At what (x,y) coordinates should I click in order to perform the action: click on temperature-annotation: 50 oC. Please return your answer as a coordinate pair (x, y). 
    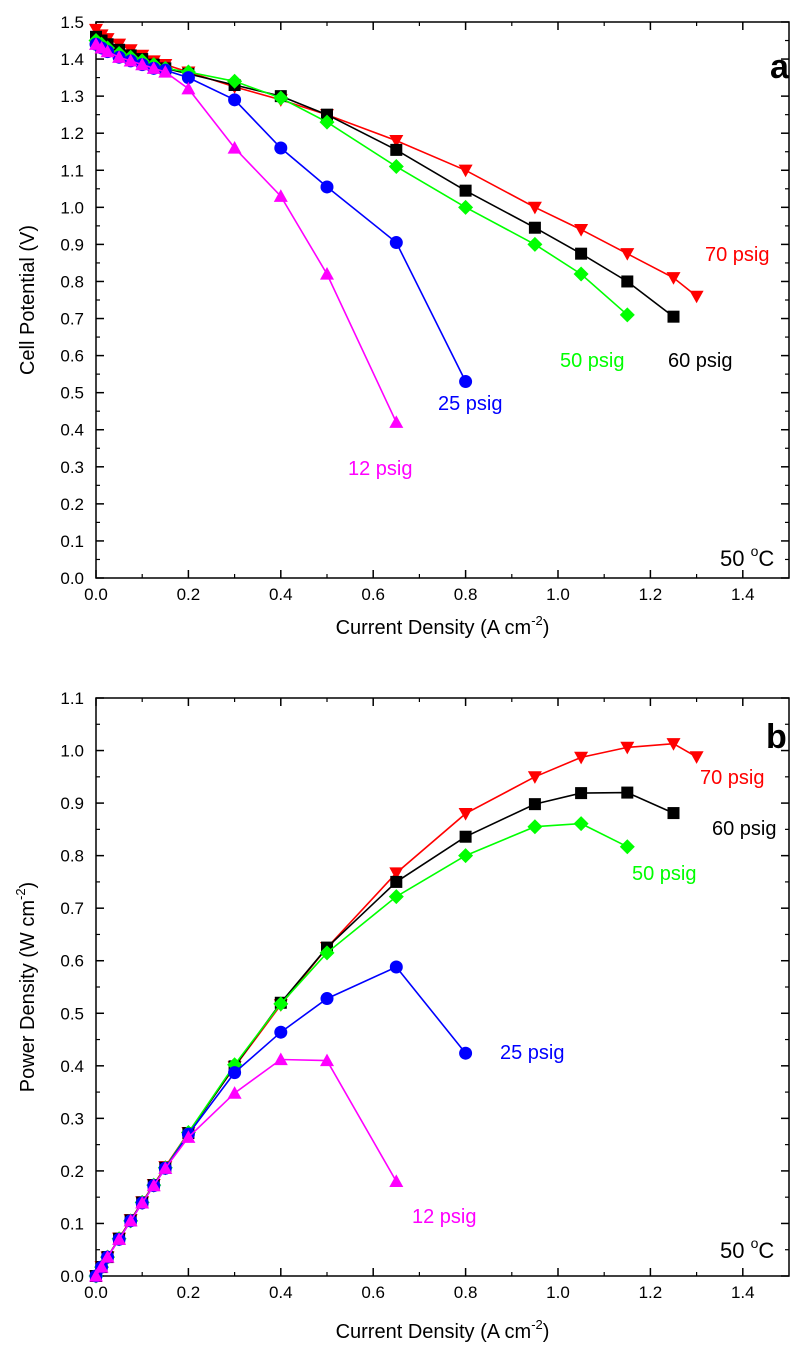
    Looking at the image, I should click on (747, 557).